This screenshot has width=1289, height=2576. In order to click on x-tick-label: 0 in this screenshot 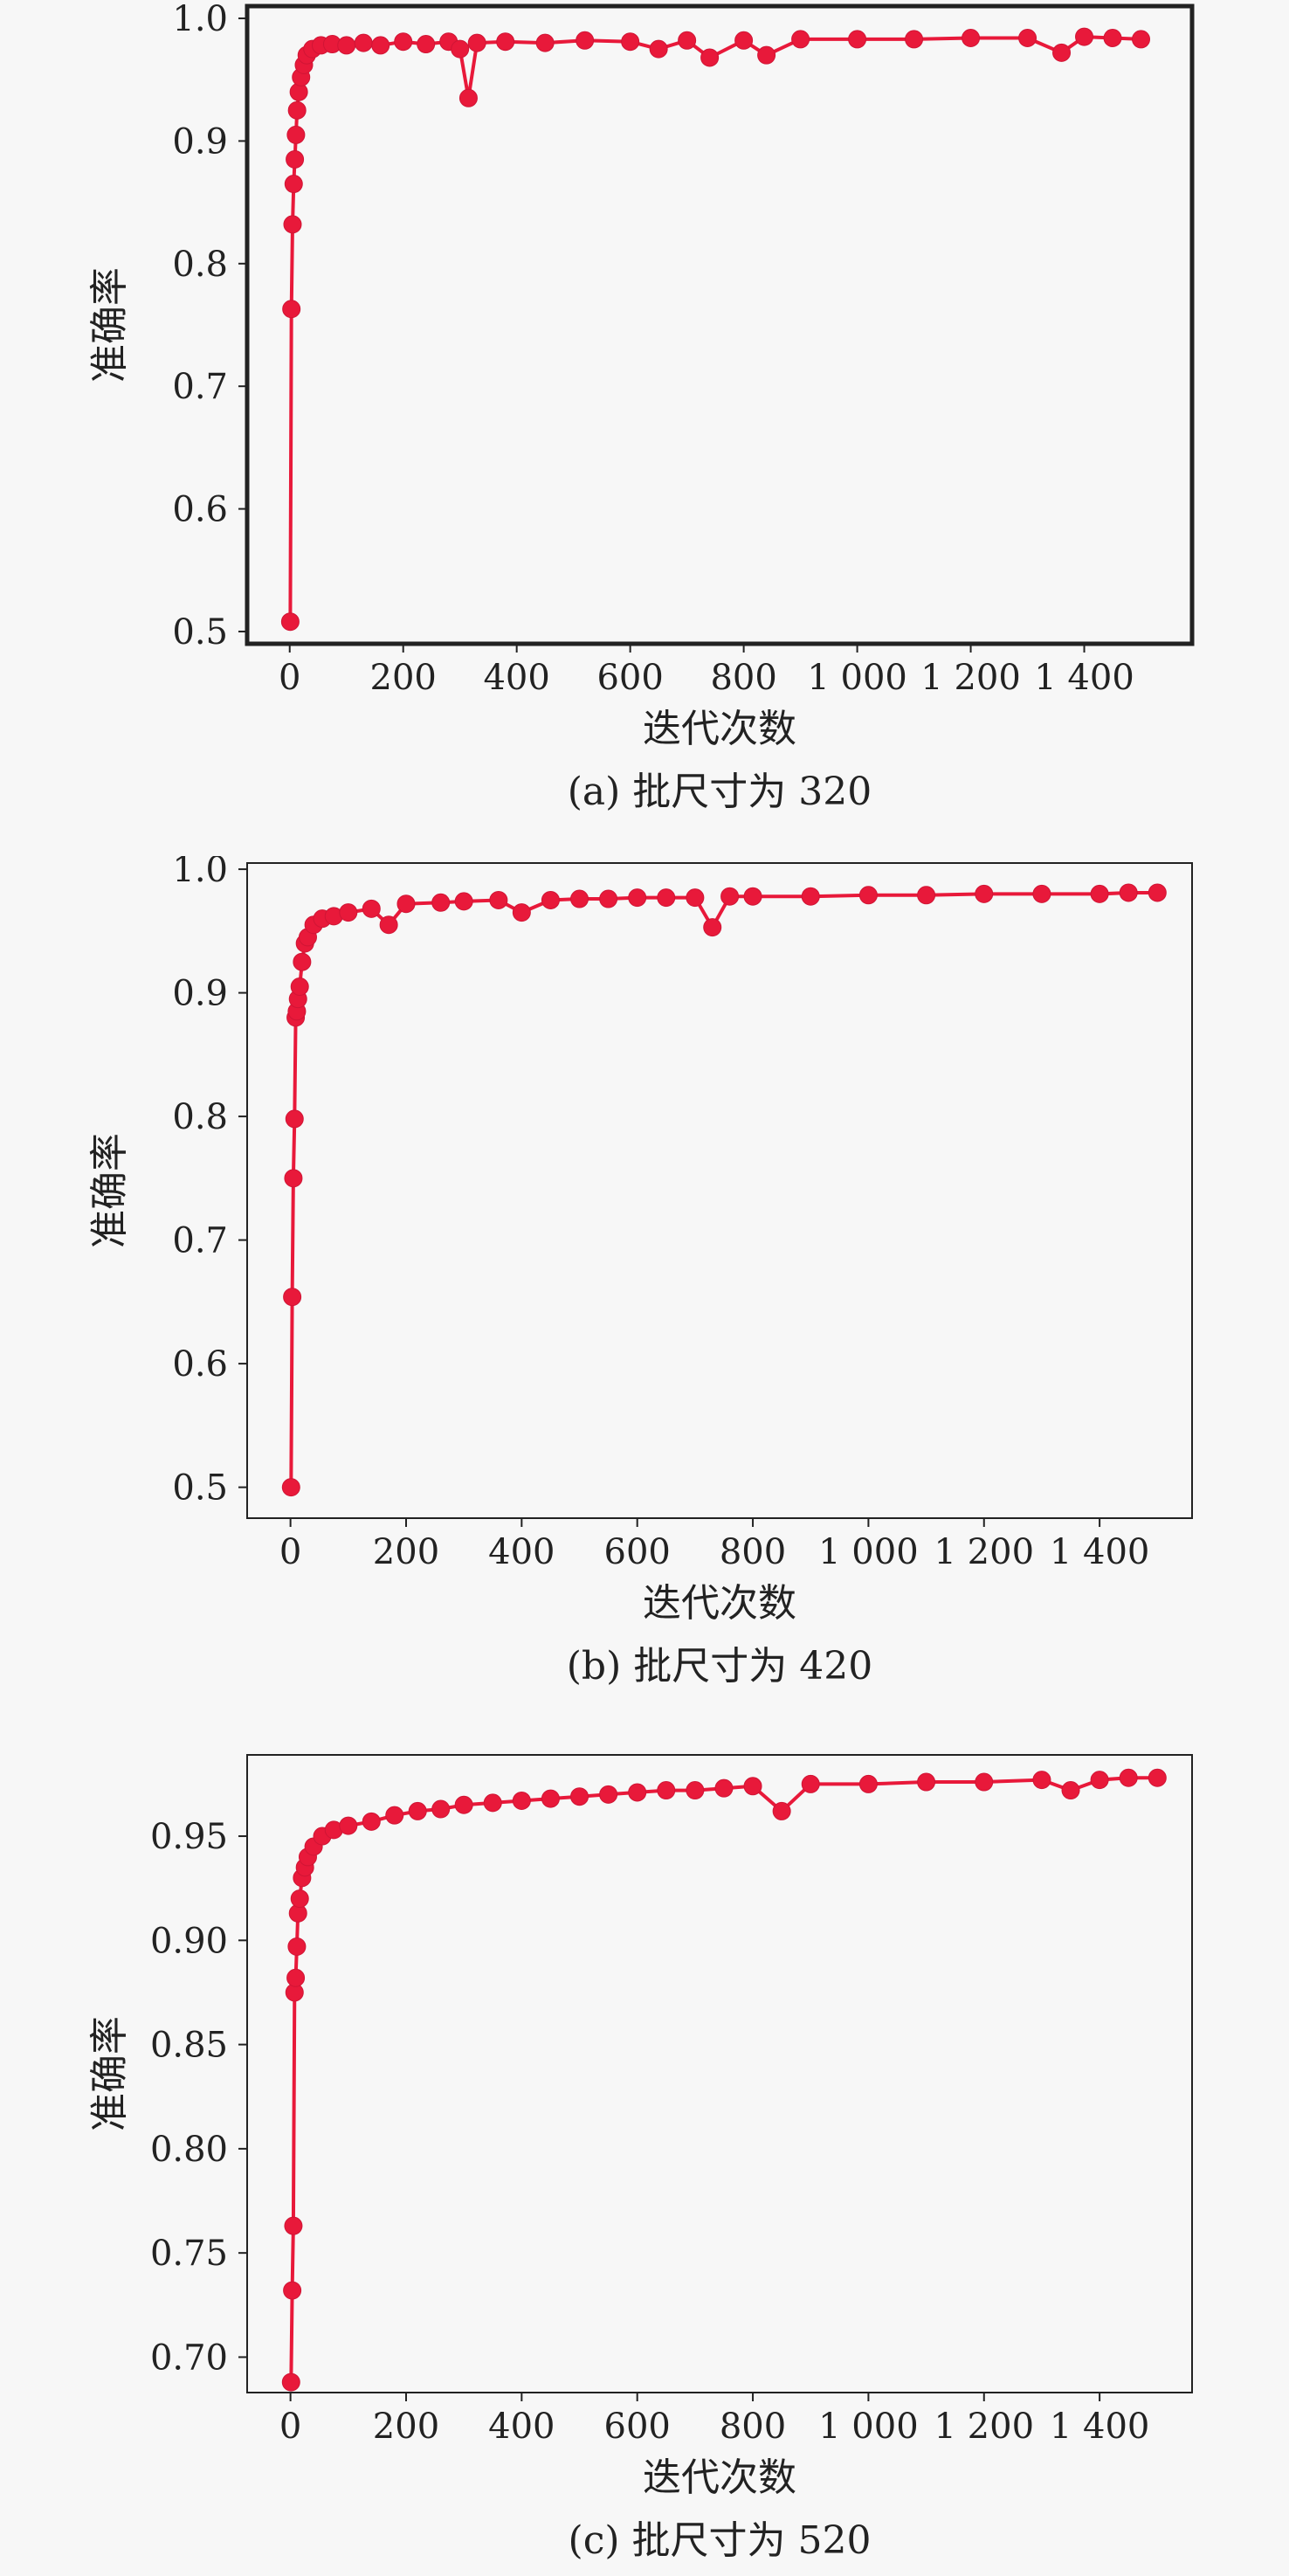, I will do `click(289, 678)`.